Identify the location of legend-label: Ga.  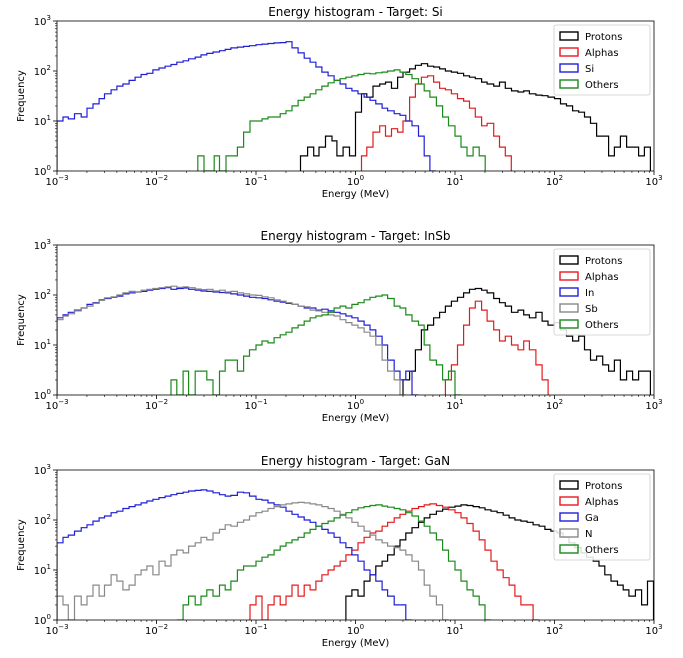
(592, 518).